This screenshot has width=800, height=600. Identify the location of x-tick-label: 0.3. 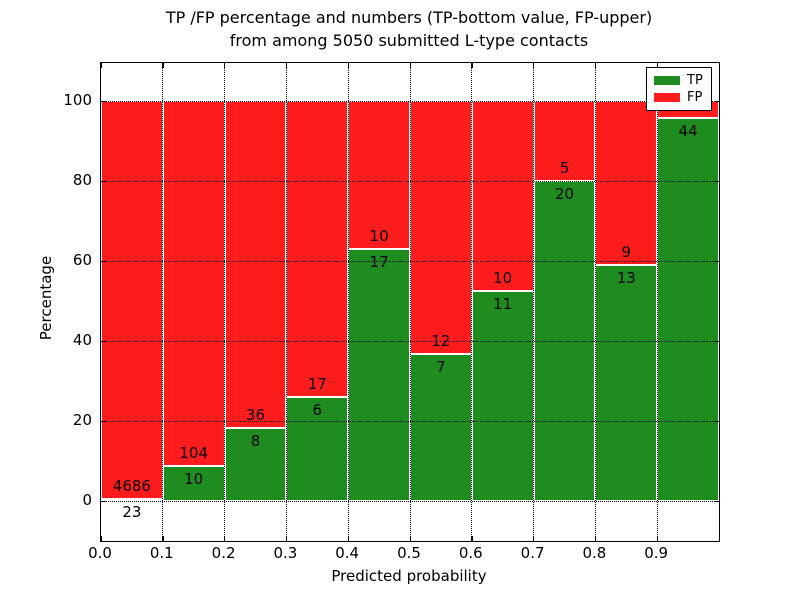
(285, 553).